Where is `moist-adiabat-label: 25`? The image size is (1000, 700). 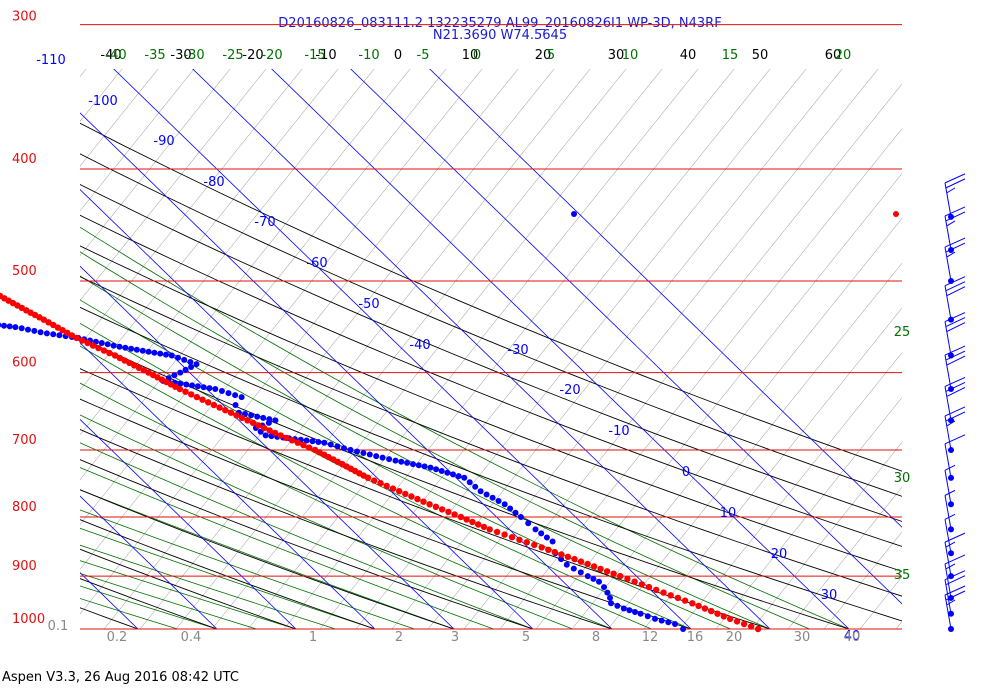
moist-adiabat-label: 25 is located at coordinates (902, 332).